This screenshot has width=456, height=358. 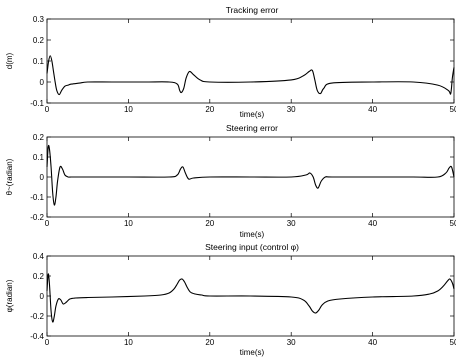 What do you see at coordinates (37, 336) in the screenshot?
I see `y-tick-label: -0.4` at bounding box center [37, 336].